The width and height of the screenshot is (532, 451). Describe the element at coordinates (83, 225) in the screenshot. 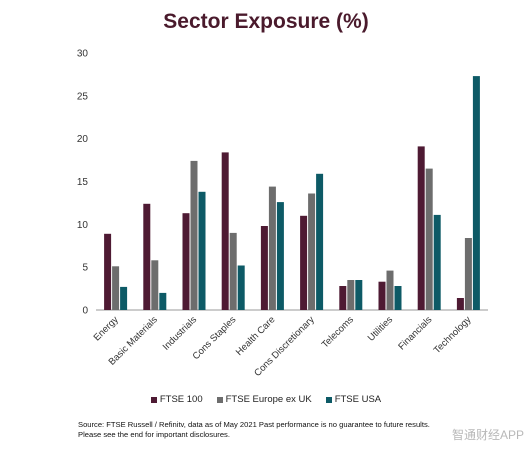

I see `y-tick-label: 10` at that location.